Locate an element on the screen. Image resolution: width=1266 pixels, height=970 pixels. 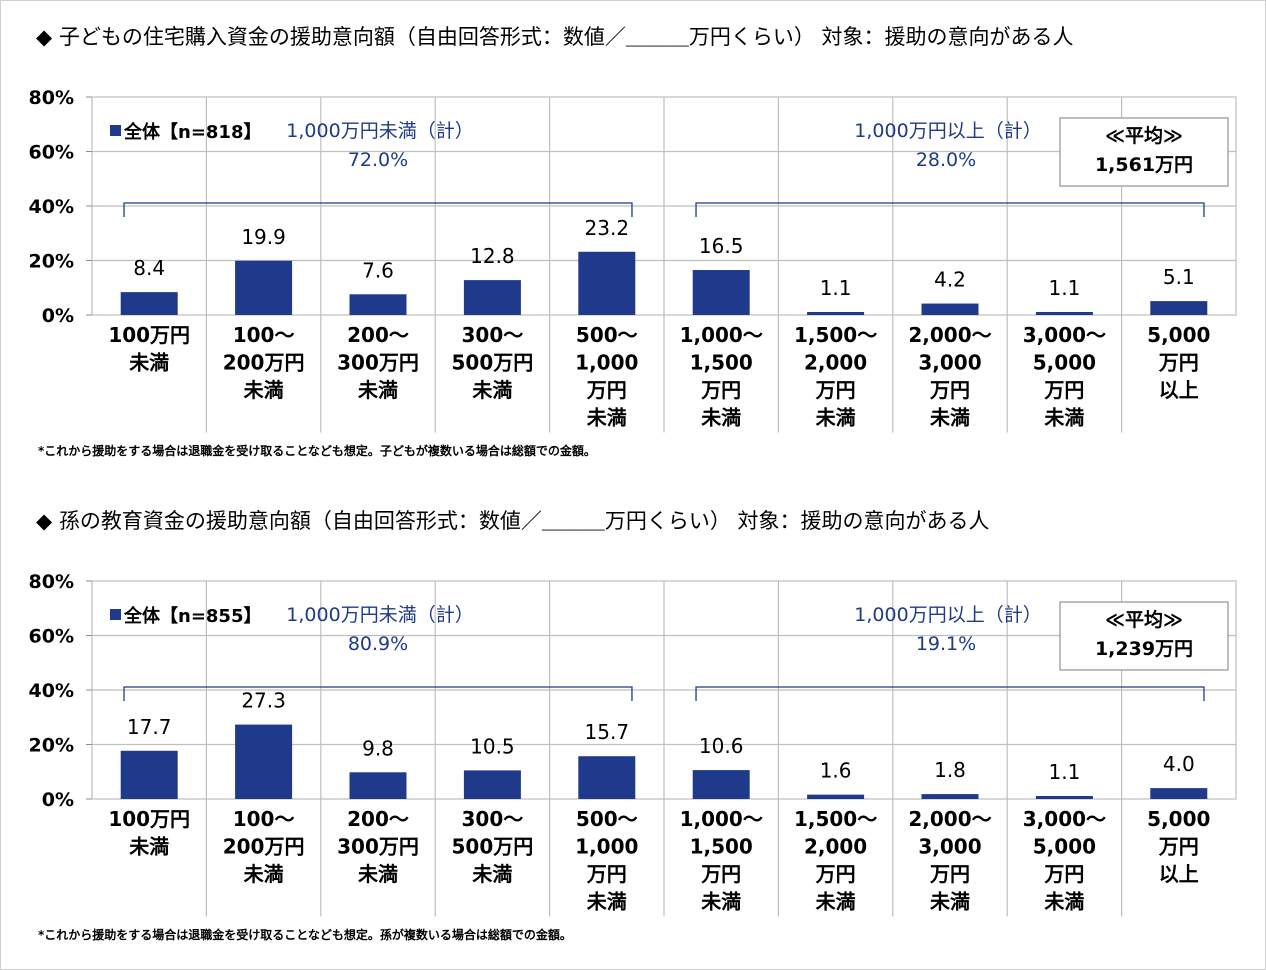
category-label: 1,500 is located at coordinates (721, 847).